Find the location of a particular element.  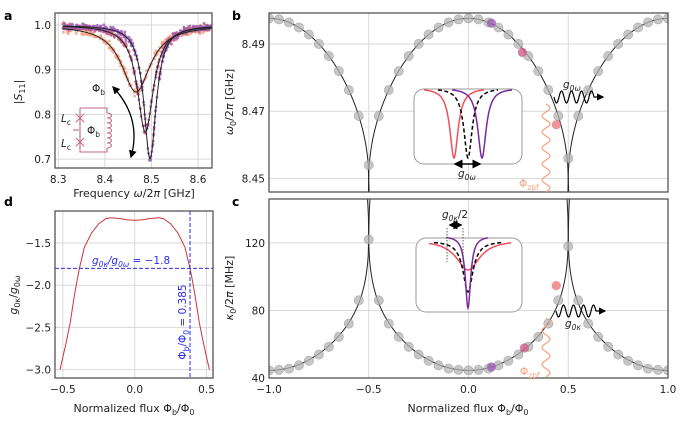

flux-arrow-label: Φb is located at coordinates (98, 90).